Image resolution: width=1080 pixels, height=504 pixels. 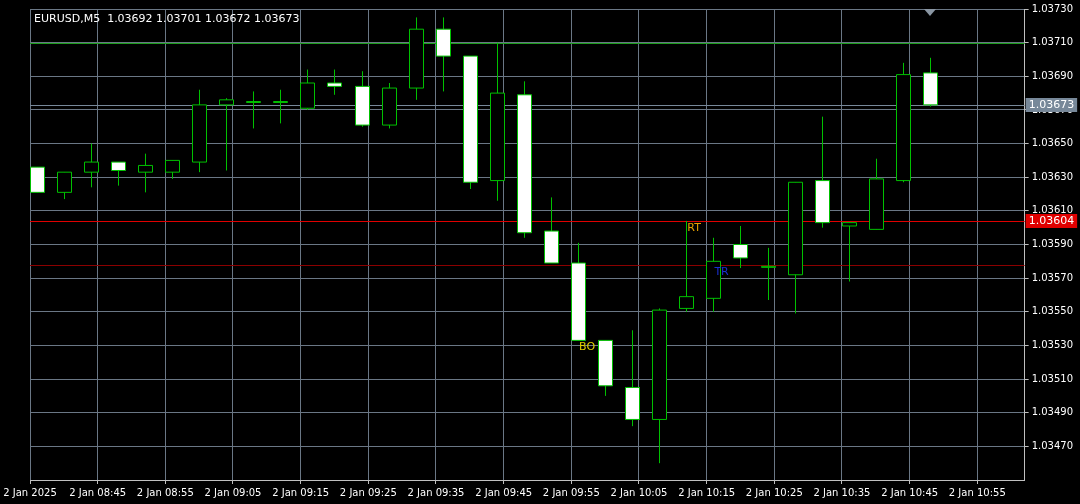 What do you see at coordinates (233, 492) in the screenshot?
I see `x-tick-label: 2 Jan 09:05` at bounding box center [233, 492].